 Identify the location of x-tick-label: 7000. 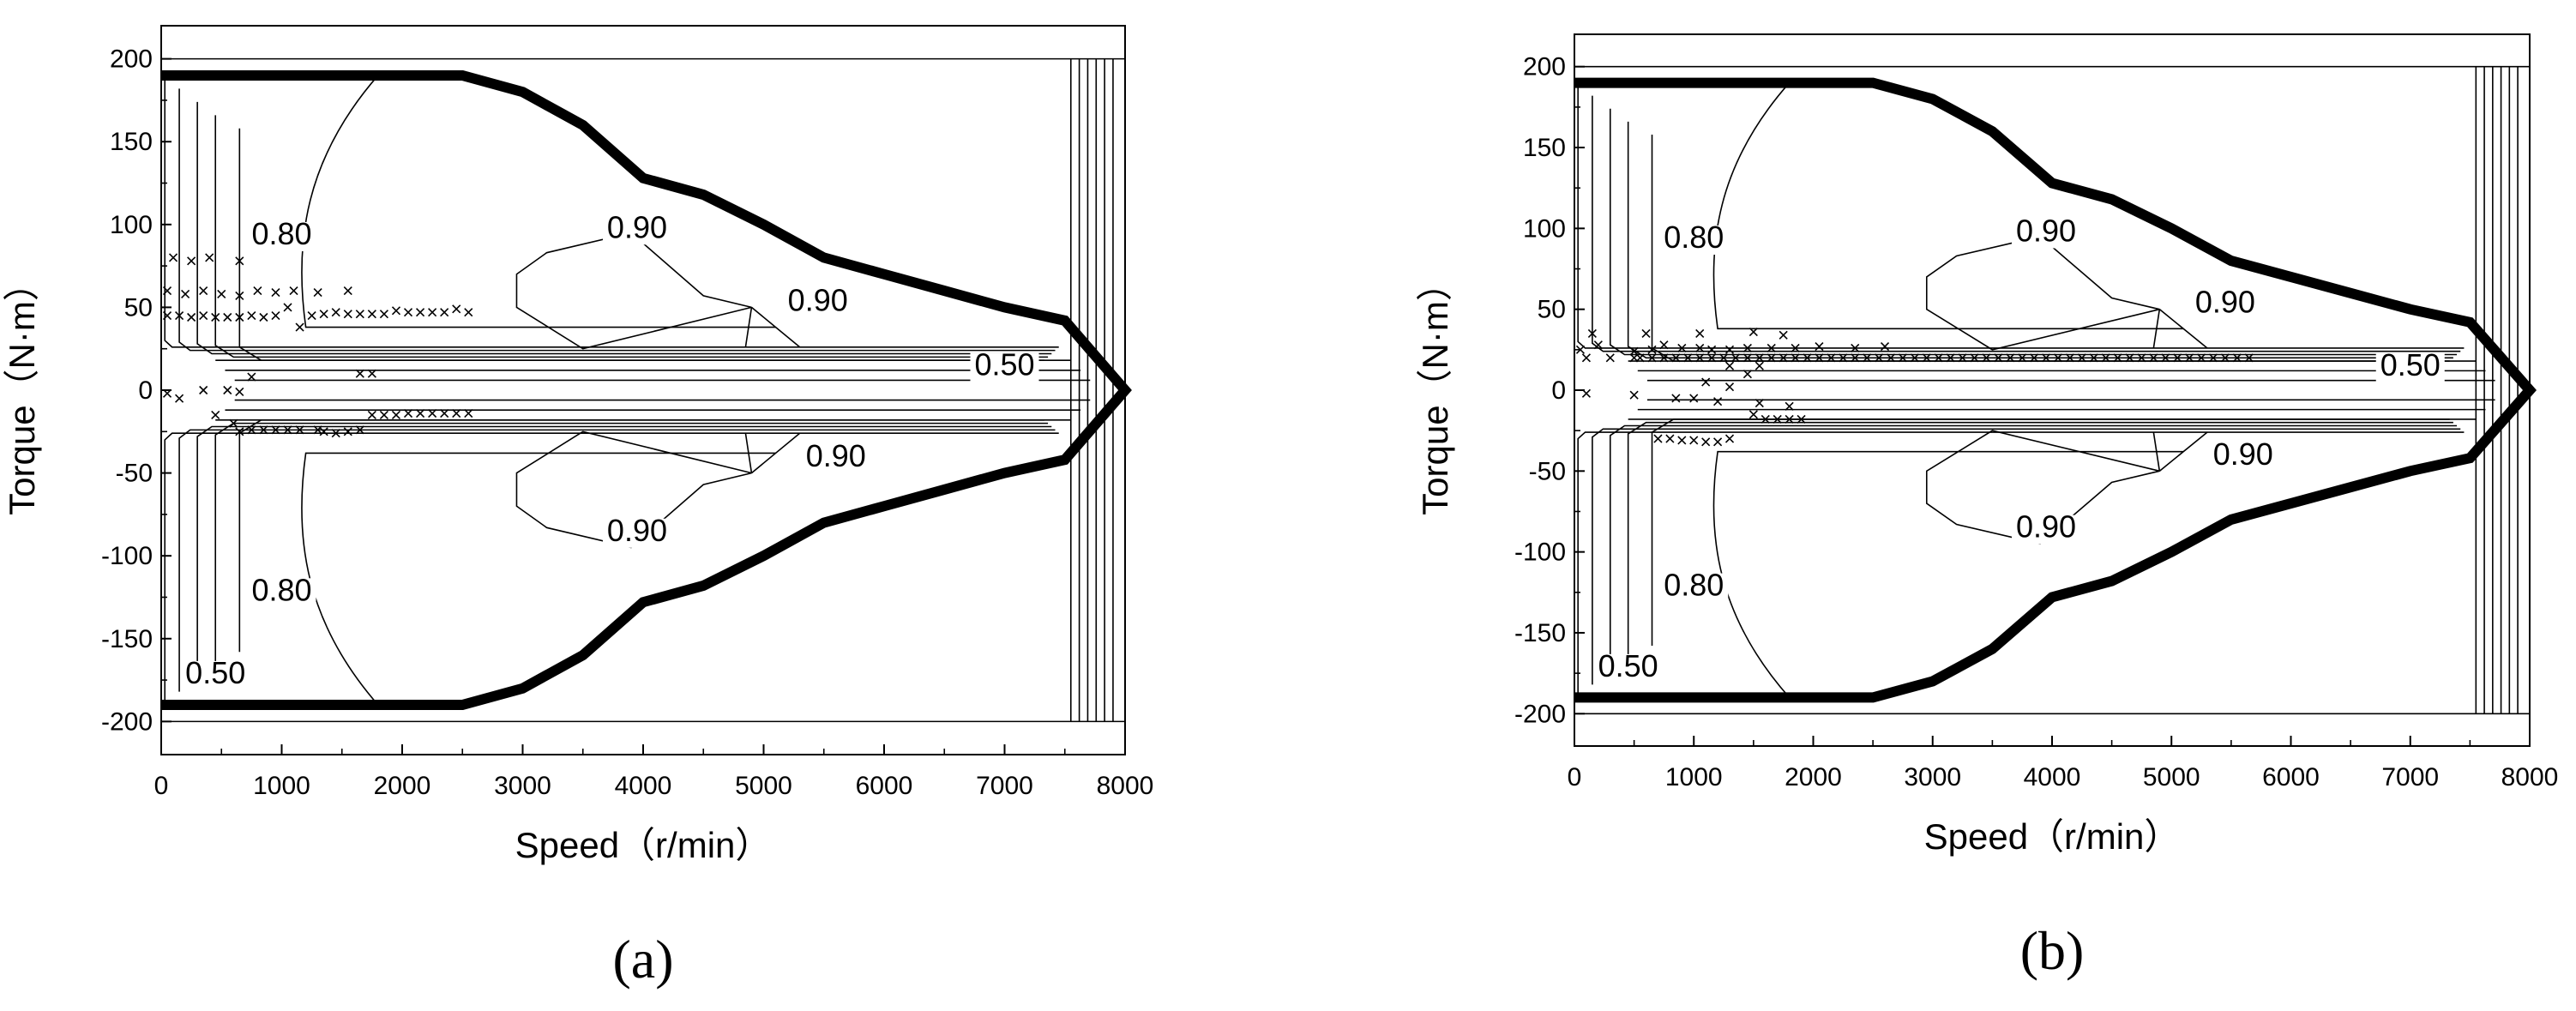
(1004, 786).